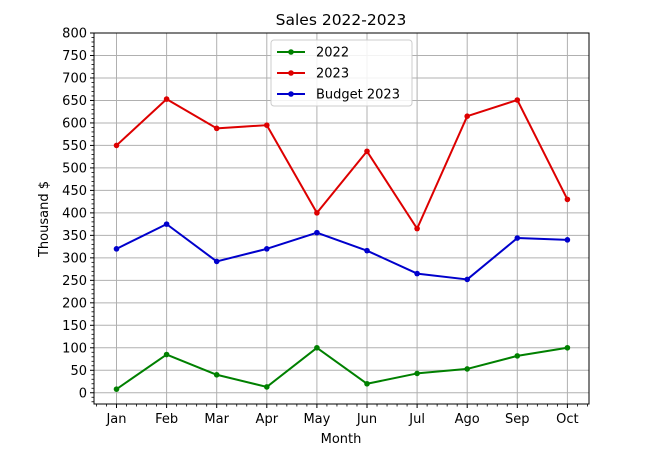 The image size is (648, 471). Describe the element at coordinates (74, 258) in the screenshot. I see `y-tick-label: 300` at that location.